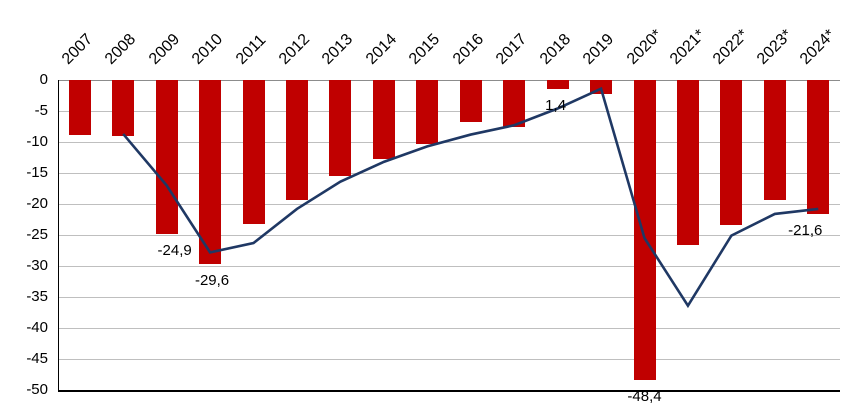 The image size is (863, 420). What do you see at coordinates (174, 251) in the screenshot?
I see `data-label: -24,9` at bounding box center [174, 251].